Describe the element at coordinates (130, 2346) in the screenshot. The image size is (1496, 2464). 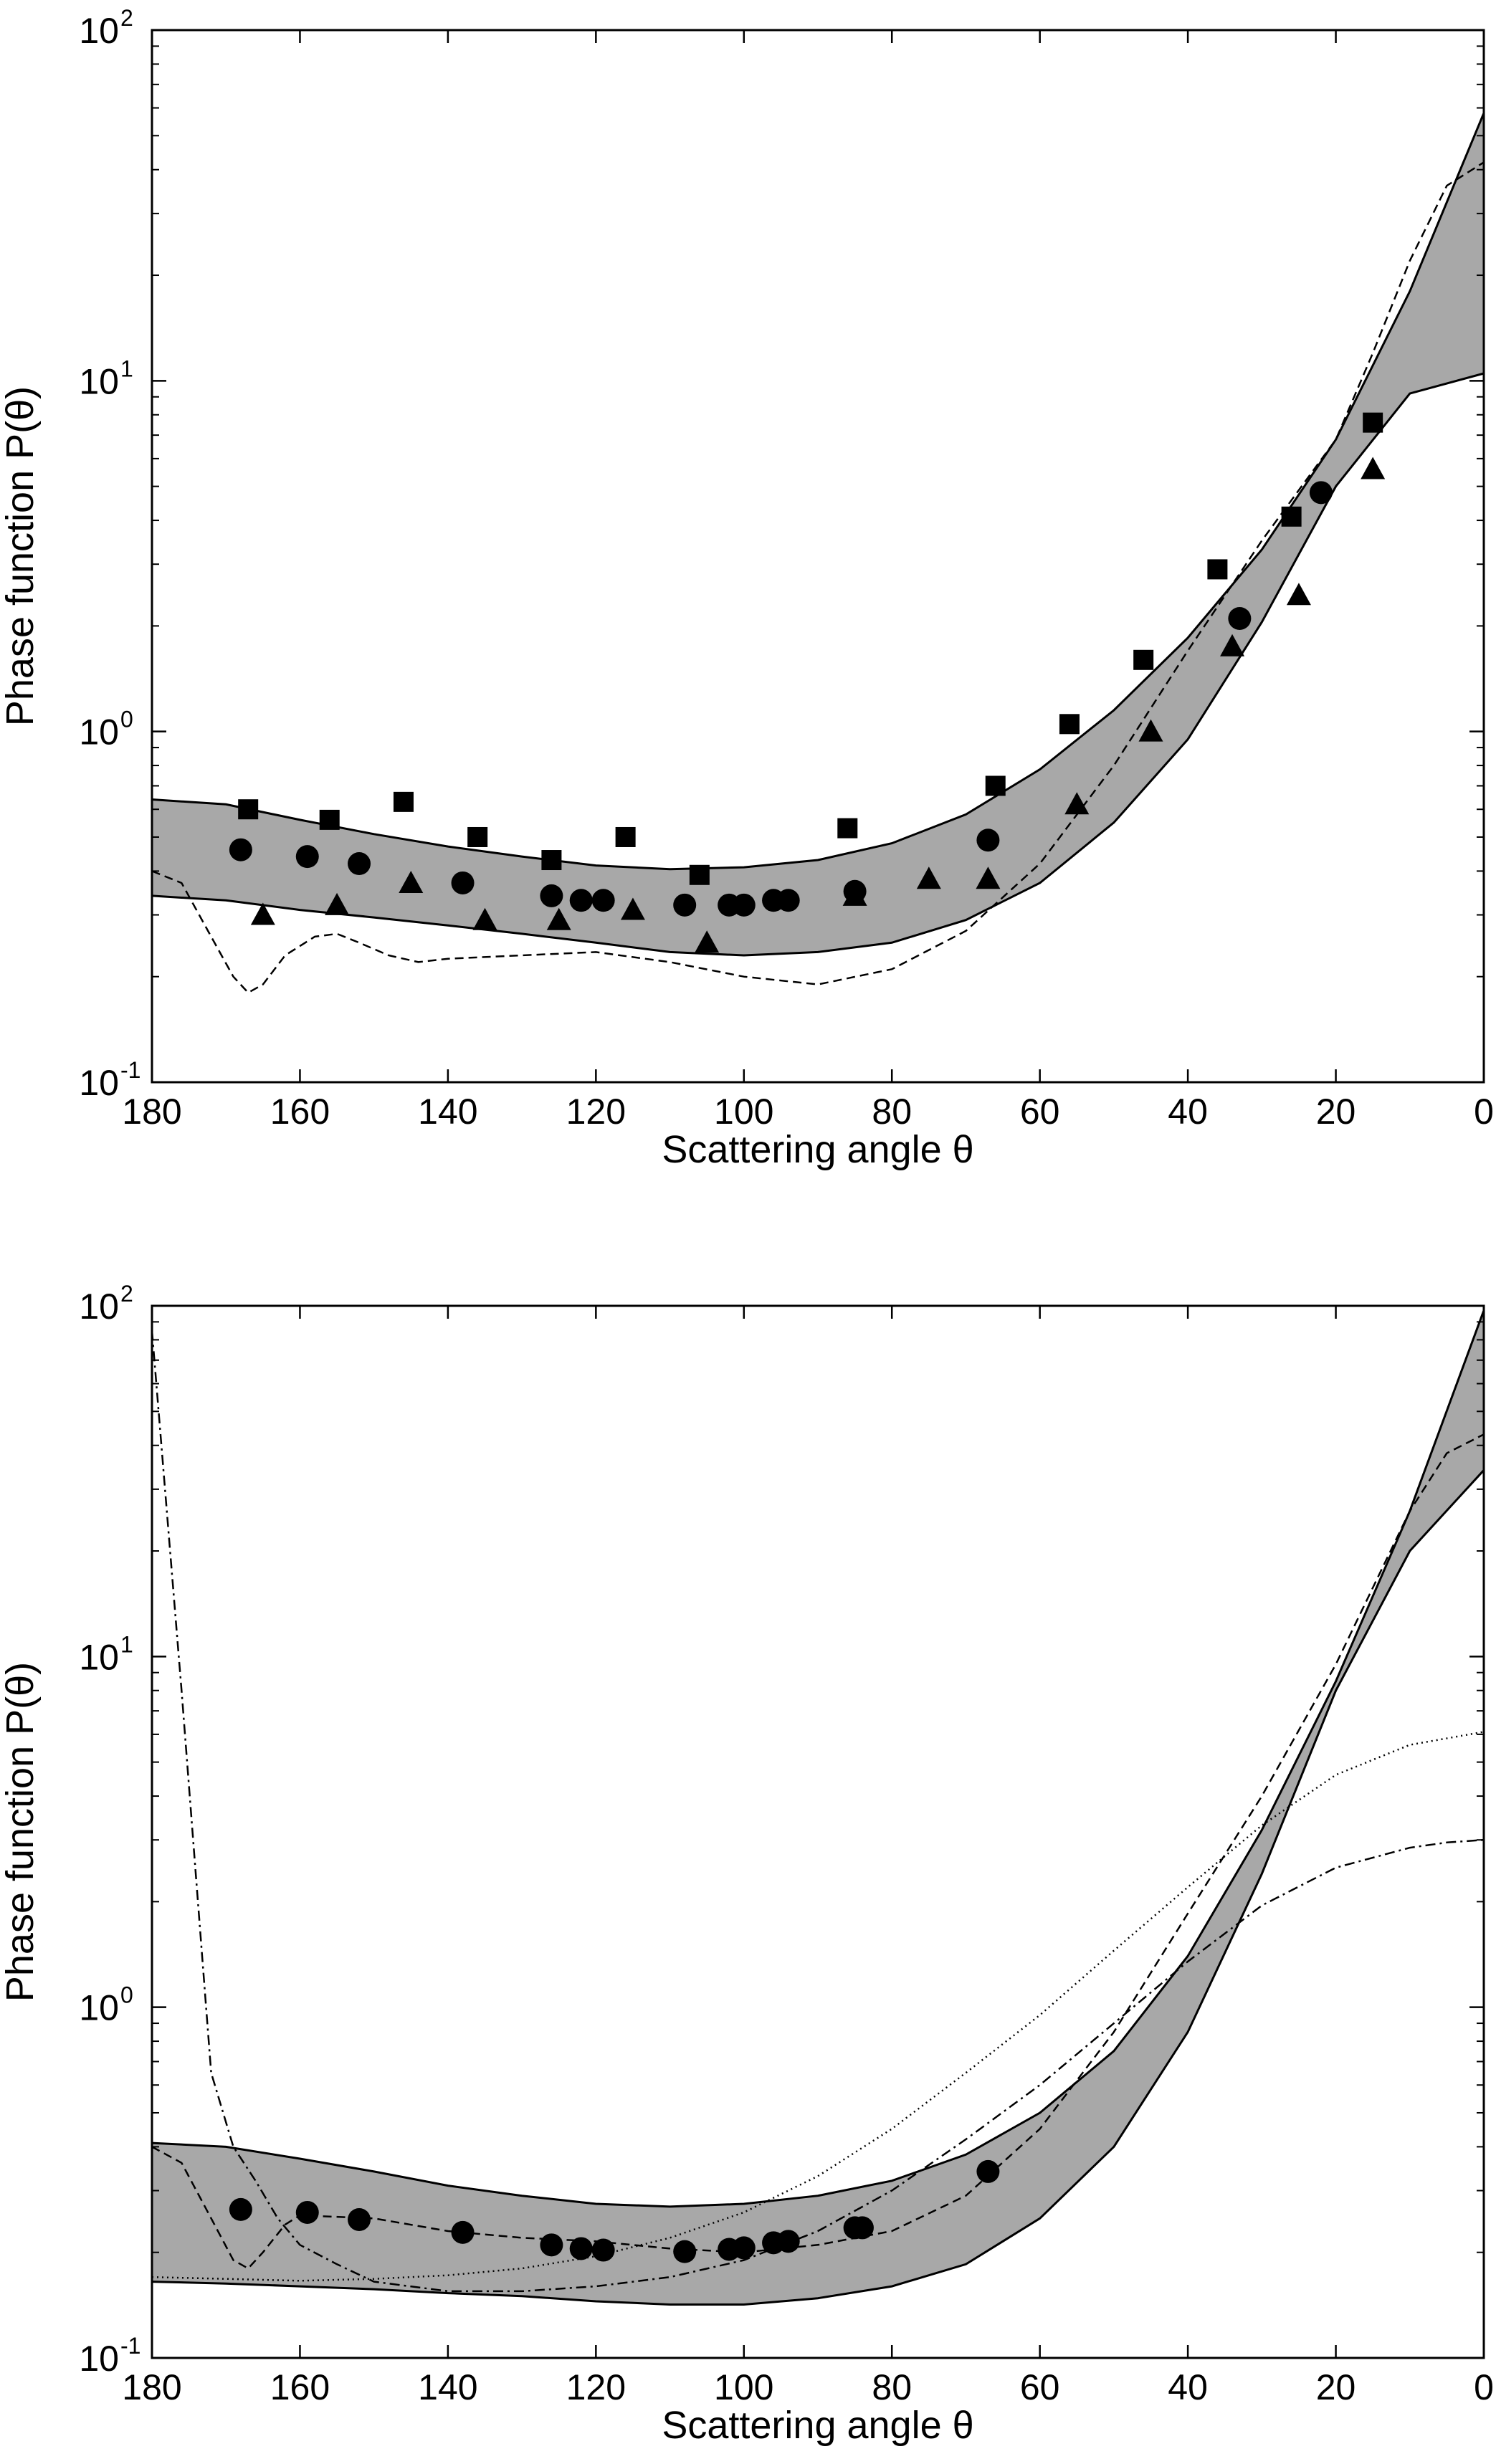
I see `y-tick-exponent: -1` at that location.